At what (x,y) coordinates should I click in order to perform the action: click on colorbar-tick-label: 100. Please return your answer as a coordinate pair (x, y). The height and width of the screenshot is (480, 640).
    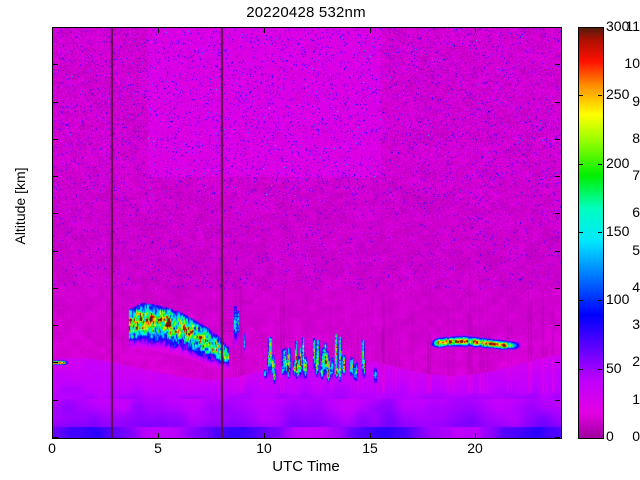
    Looking at the image, I should click on (618, 299).